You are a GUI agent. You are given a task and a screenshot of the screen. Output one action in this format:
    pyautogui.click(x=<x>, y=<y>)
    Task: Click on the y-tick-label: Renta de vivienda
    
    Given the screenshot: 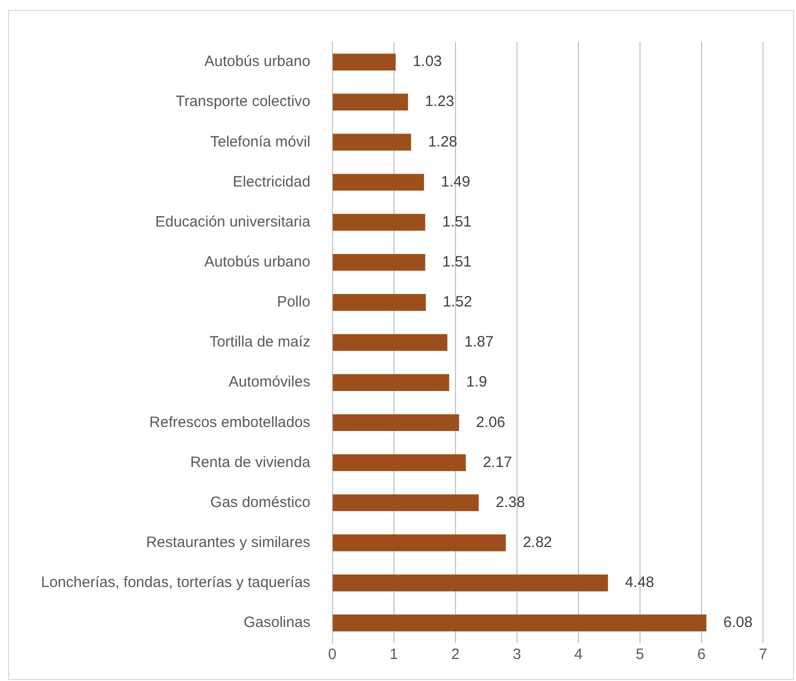 What is the action you would take?
    pyautogui.click(x=250, y=462)
    